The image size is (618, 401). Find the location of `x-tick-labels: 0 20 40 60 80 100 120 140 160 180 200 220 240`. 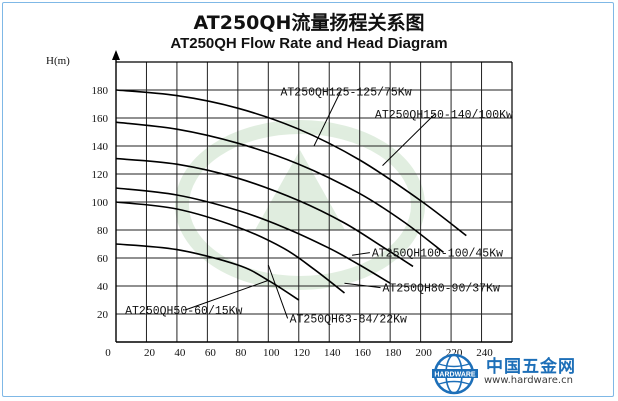

x-tick-labels: 0 20 40 60 80 100 120 140 160 180 200 220 240 is located at coordinates (299, 353).